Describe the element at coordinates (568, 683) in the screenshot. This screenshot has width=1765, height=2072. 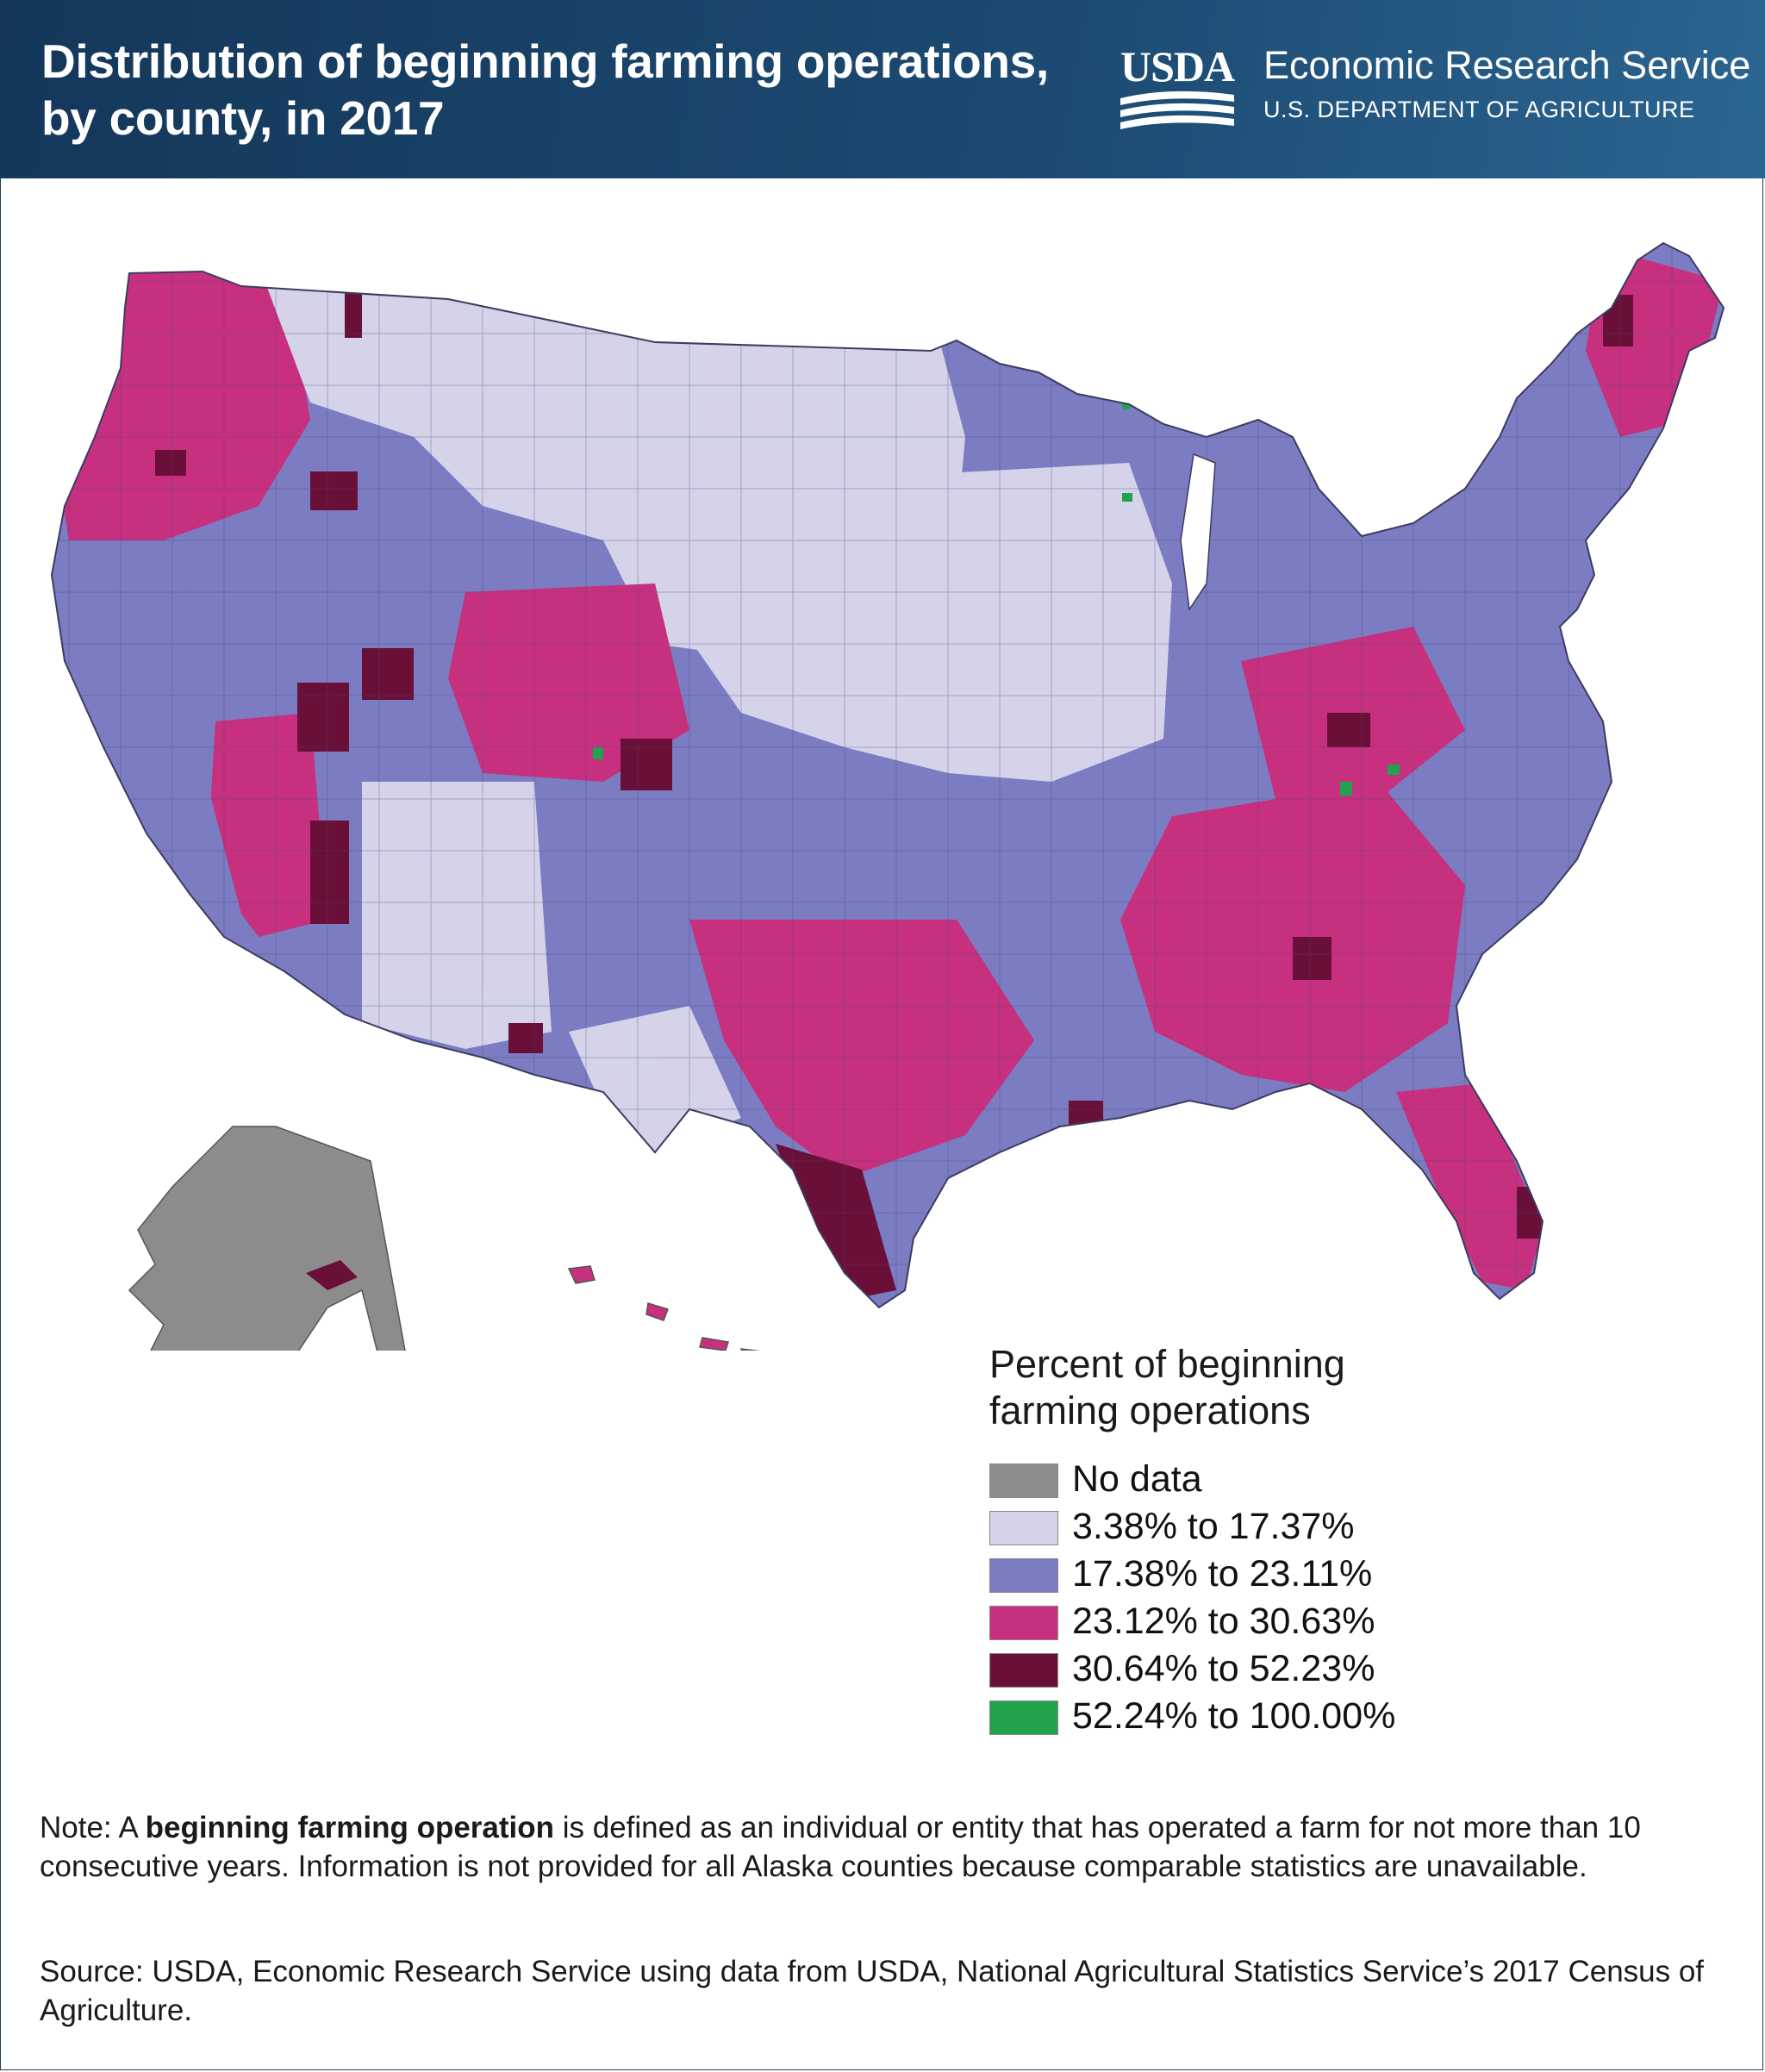
I see `region-central-rockies` at that location.